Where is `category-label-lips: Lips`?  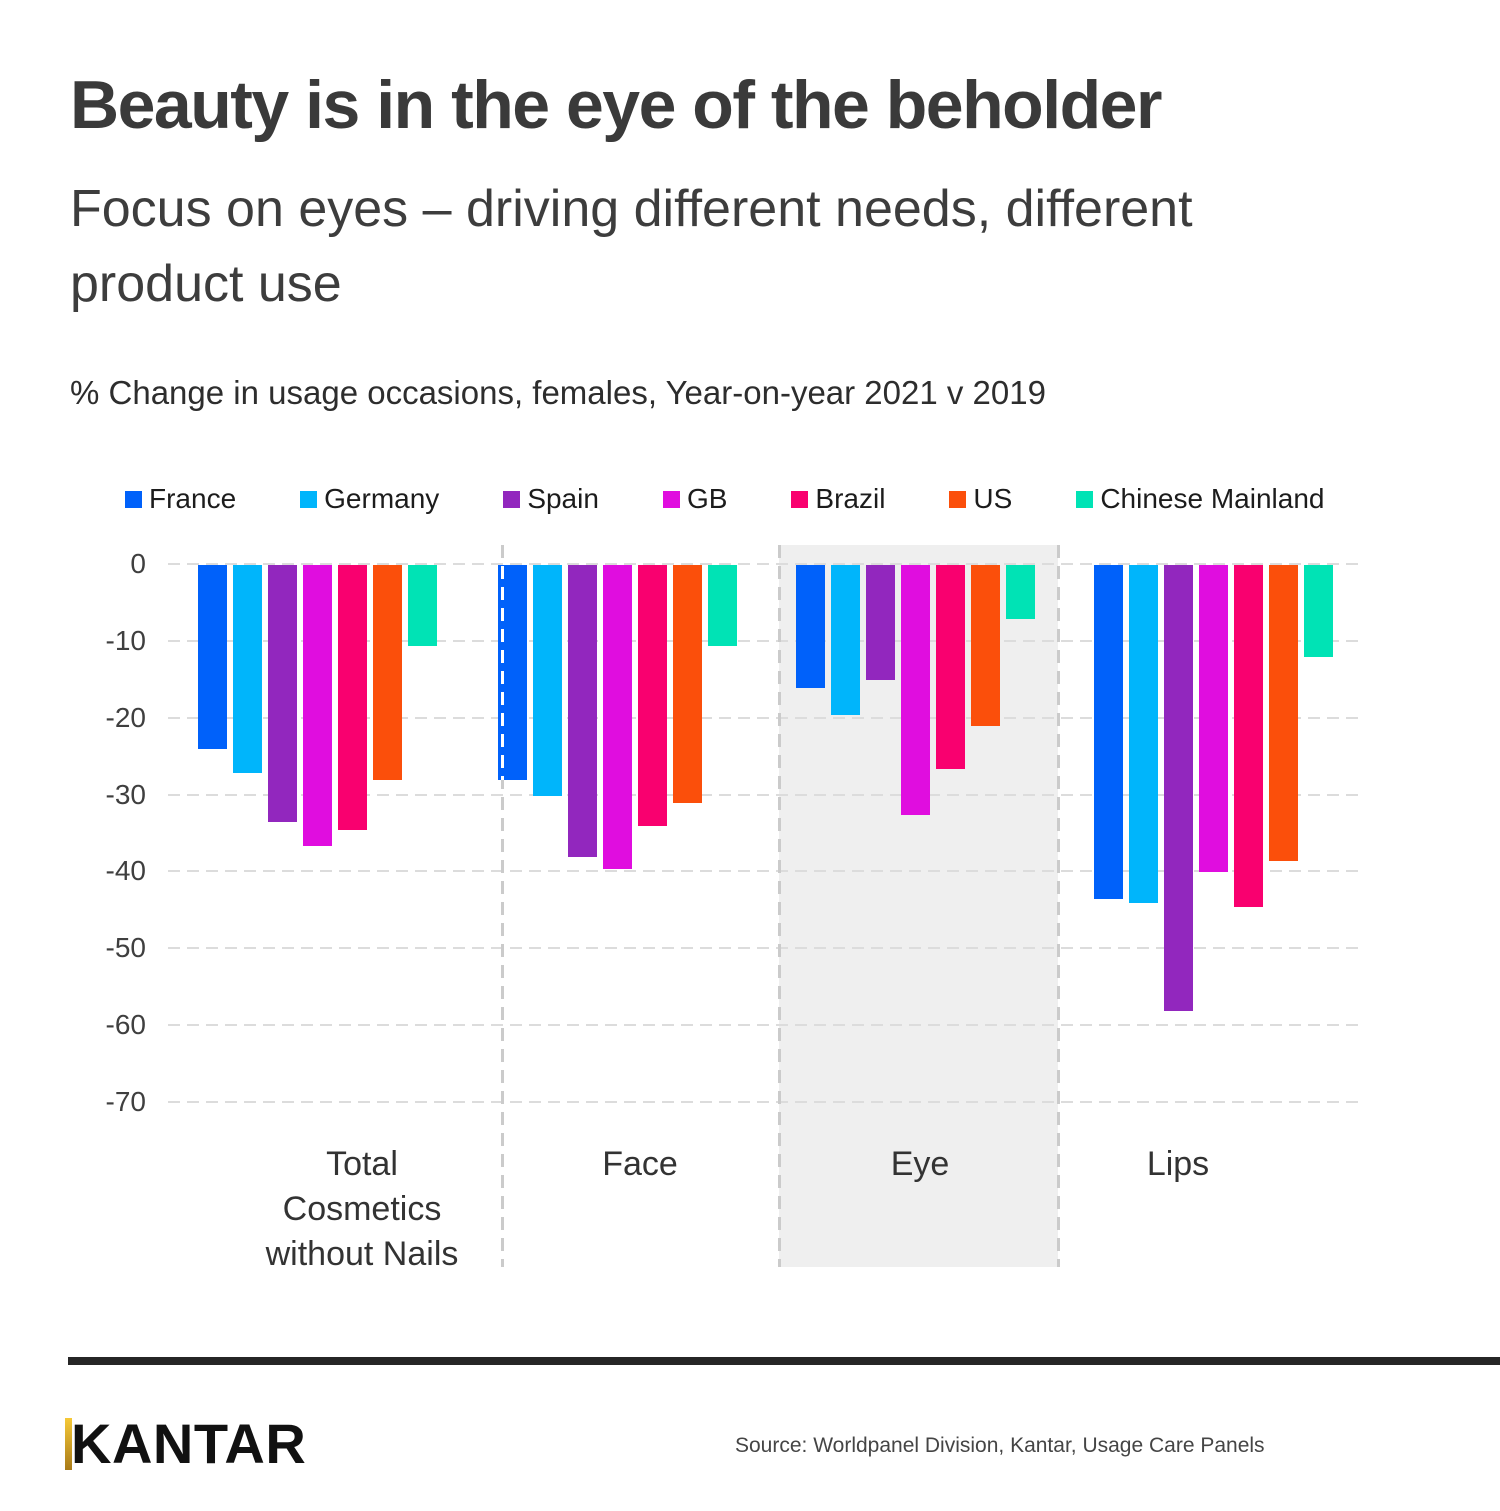 category-label-lips: Lips is located at coordinates (1178, 1164).